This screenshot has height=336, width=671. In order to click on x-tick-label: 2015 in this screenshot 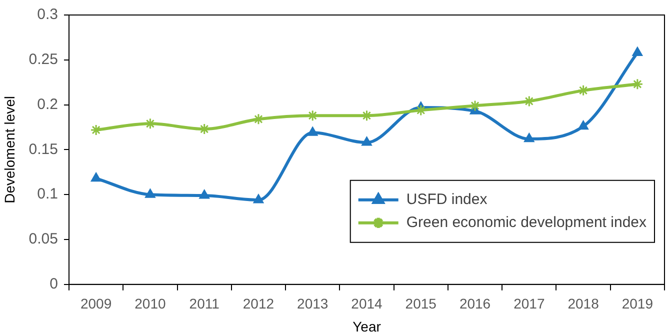, I will do `click(421, 304)`.